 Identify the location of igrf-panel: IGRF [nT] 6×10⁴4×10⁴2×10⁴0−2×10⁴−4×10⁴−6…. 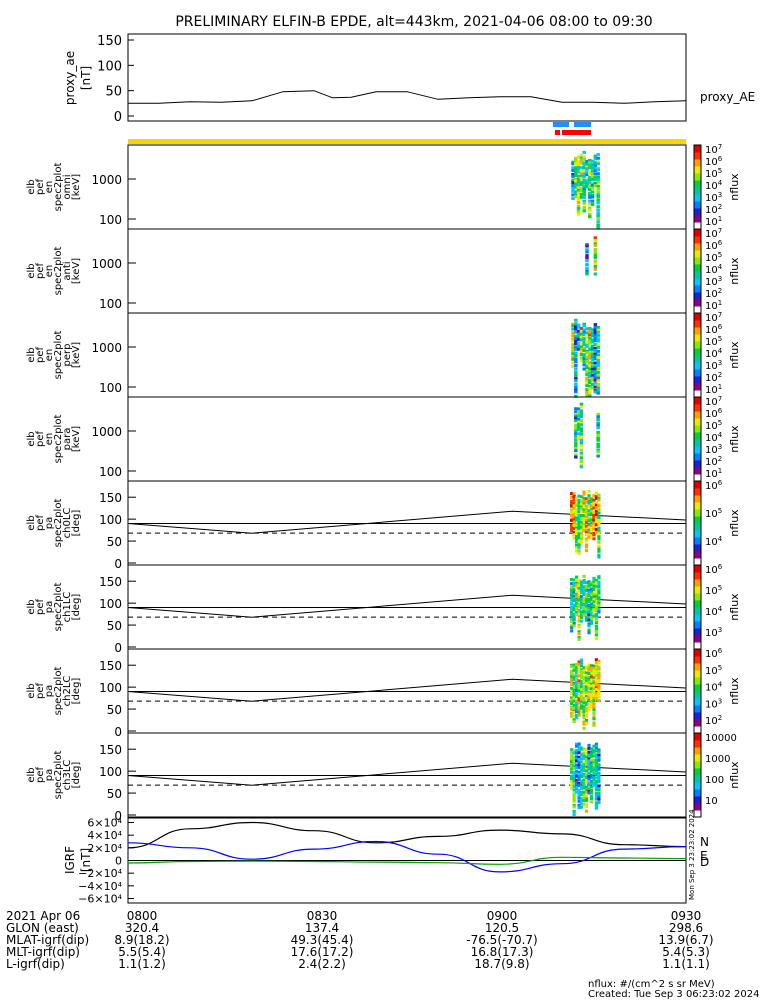
(386, 857).